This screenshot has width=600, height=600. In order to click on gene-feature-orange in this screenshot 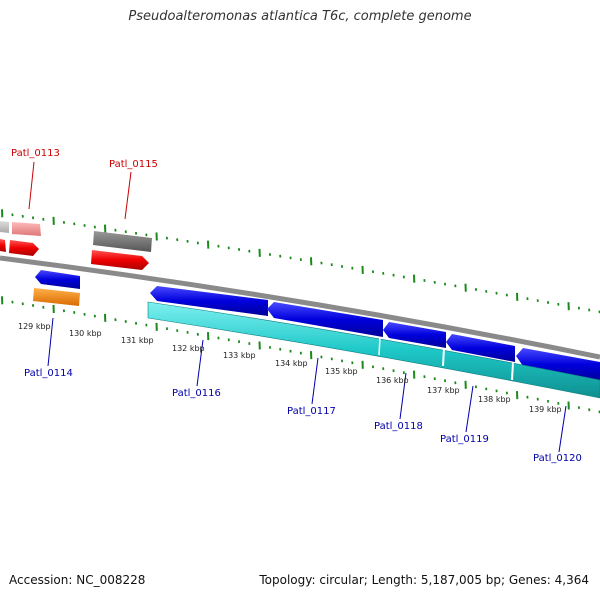, I will do `click(56, 297)`.